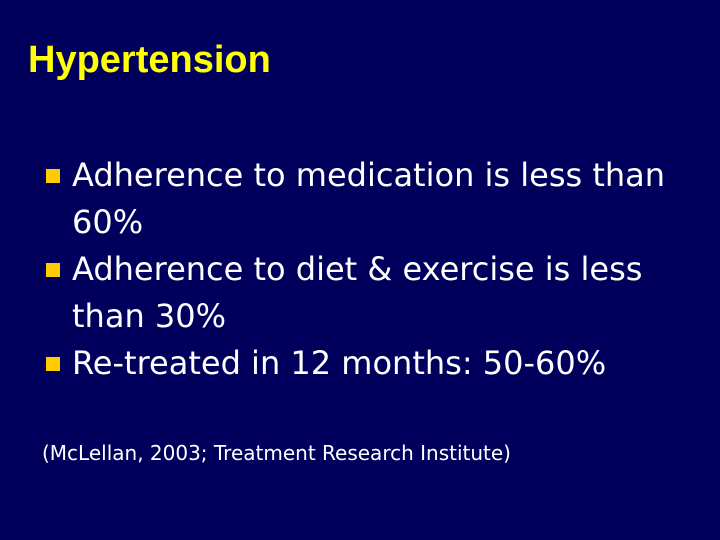 The height and width of the screenshot is (540, 720). I want to click on slide-title: Hypertension, so click(149, 60).